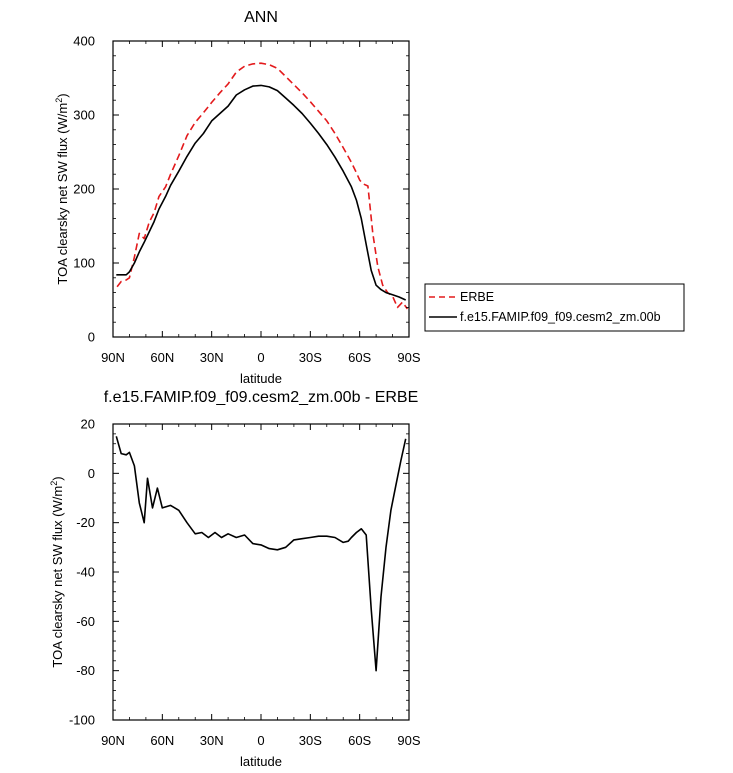 This screenshot has width=733, height=773. Describe the element at coordinates (54, 483) in the screenshot. I see `bottom-y-axis-label-sup: 2` at that location.